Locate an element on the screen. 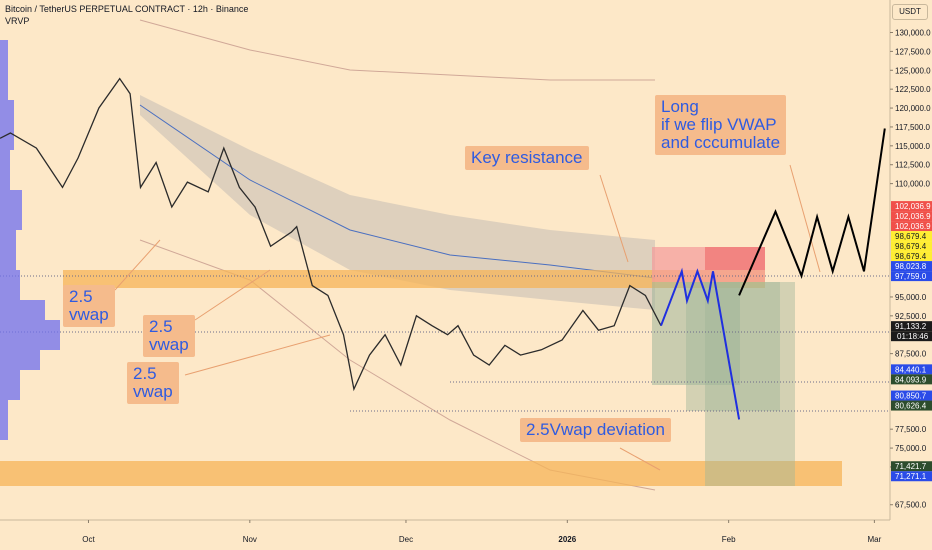 This screenshot has height=550, width=932. price-tag-label: 71,271.1 is located at coordinates (911, 476).